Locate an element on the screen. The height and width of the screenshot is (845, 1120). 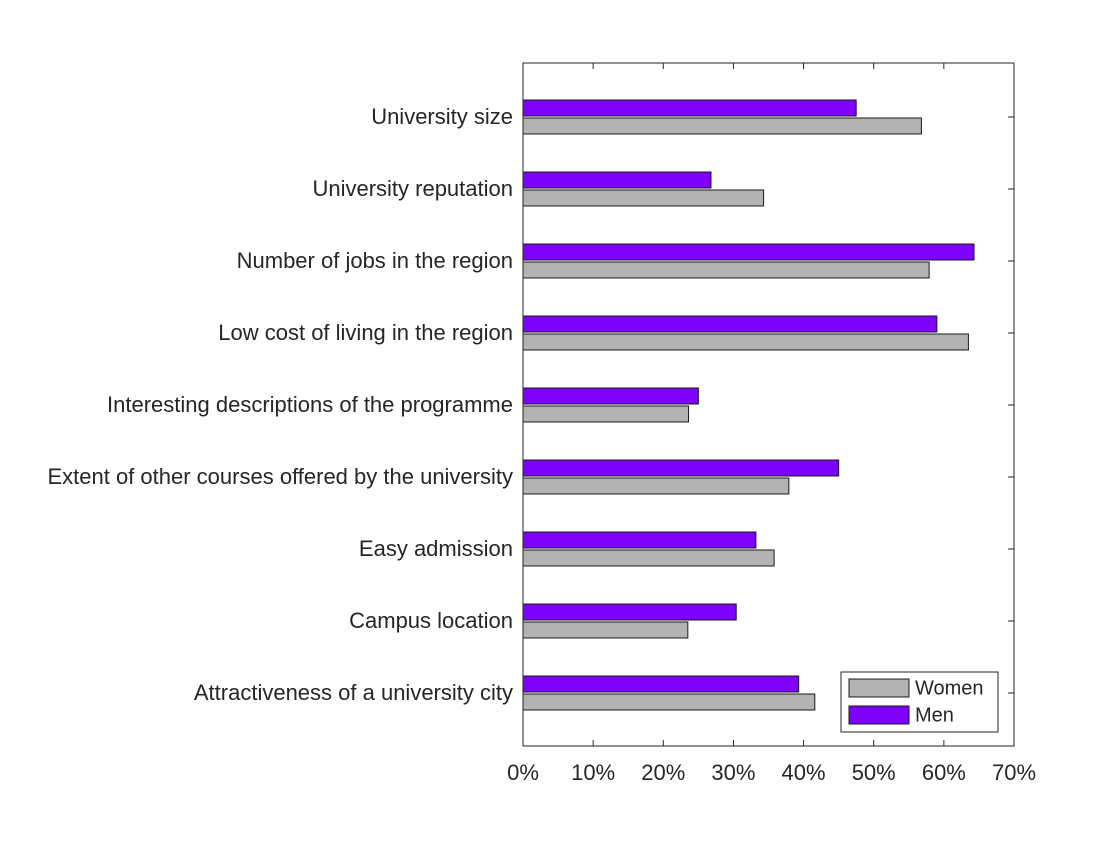
x-tick-label: 20% is located at coordinates (663, 772).